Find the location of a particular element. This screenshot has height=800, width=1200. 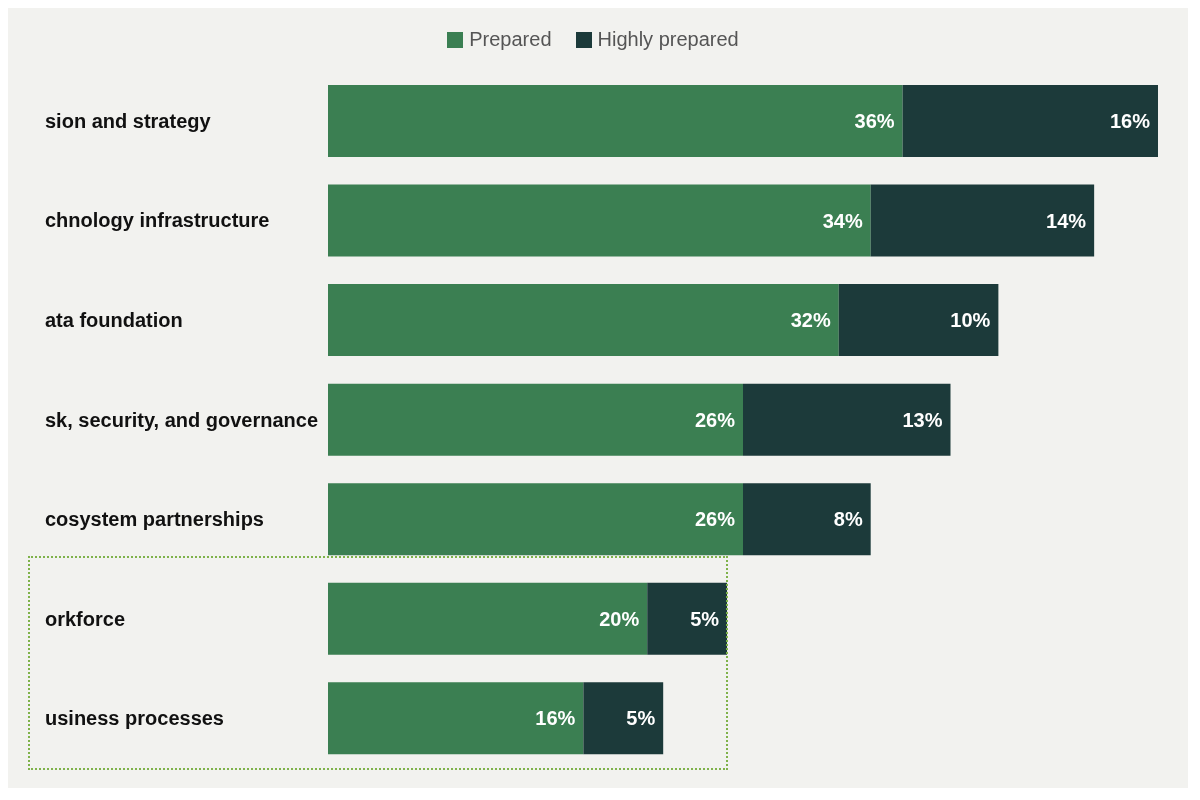

y-tick-label: sk, security, and governance is located at coordinates (182, 419).